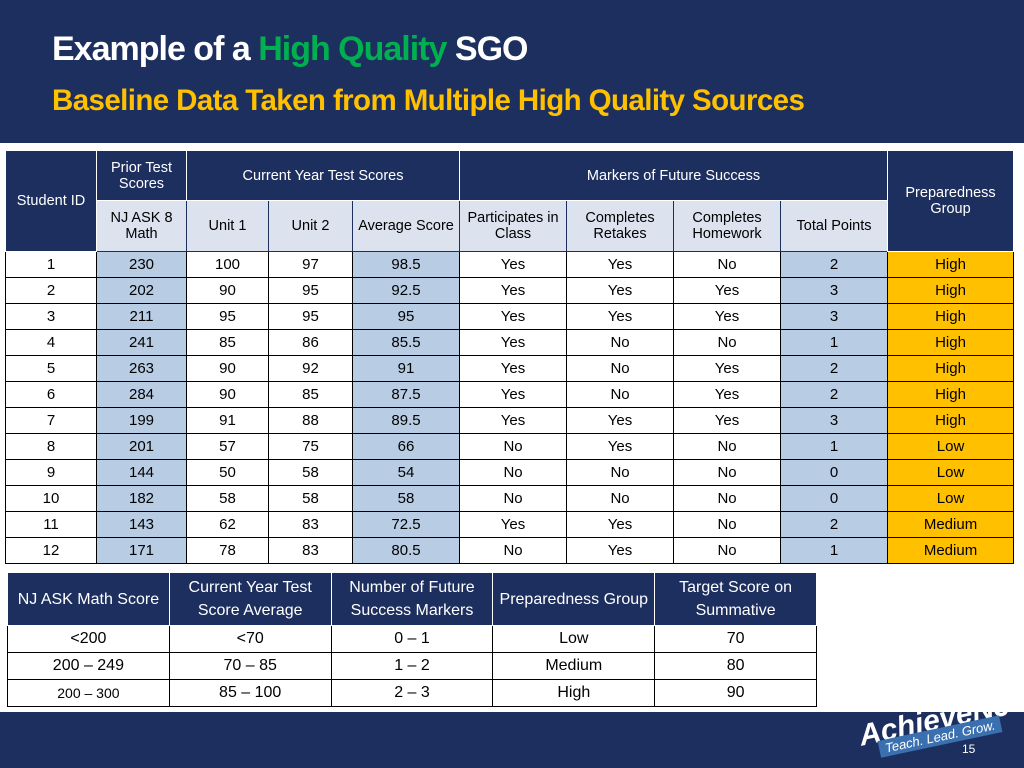  I want to click on cell: 182, so click(141, 498).